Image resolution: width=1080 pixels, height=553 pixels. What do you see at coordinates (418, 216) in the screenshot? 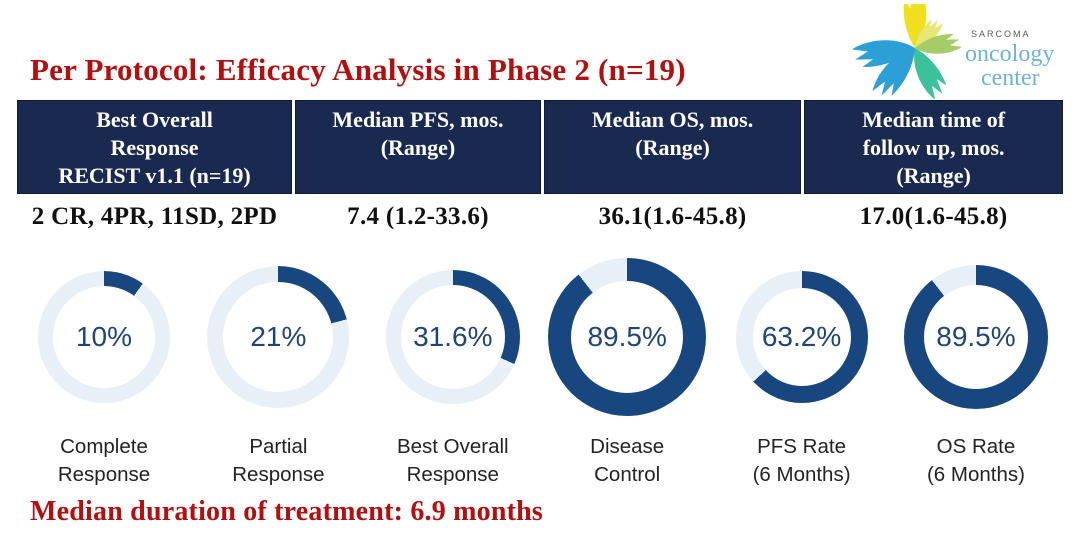
I see `value-median-pfs: 7.4 (1.2-33.6)` at bounding box center [418, 216].